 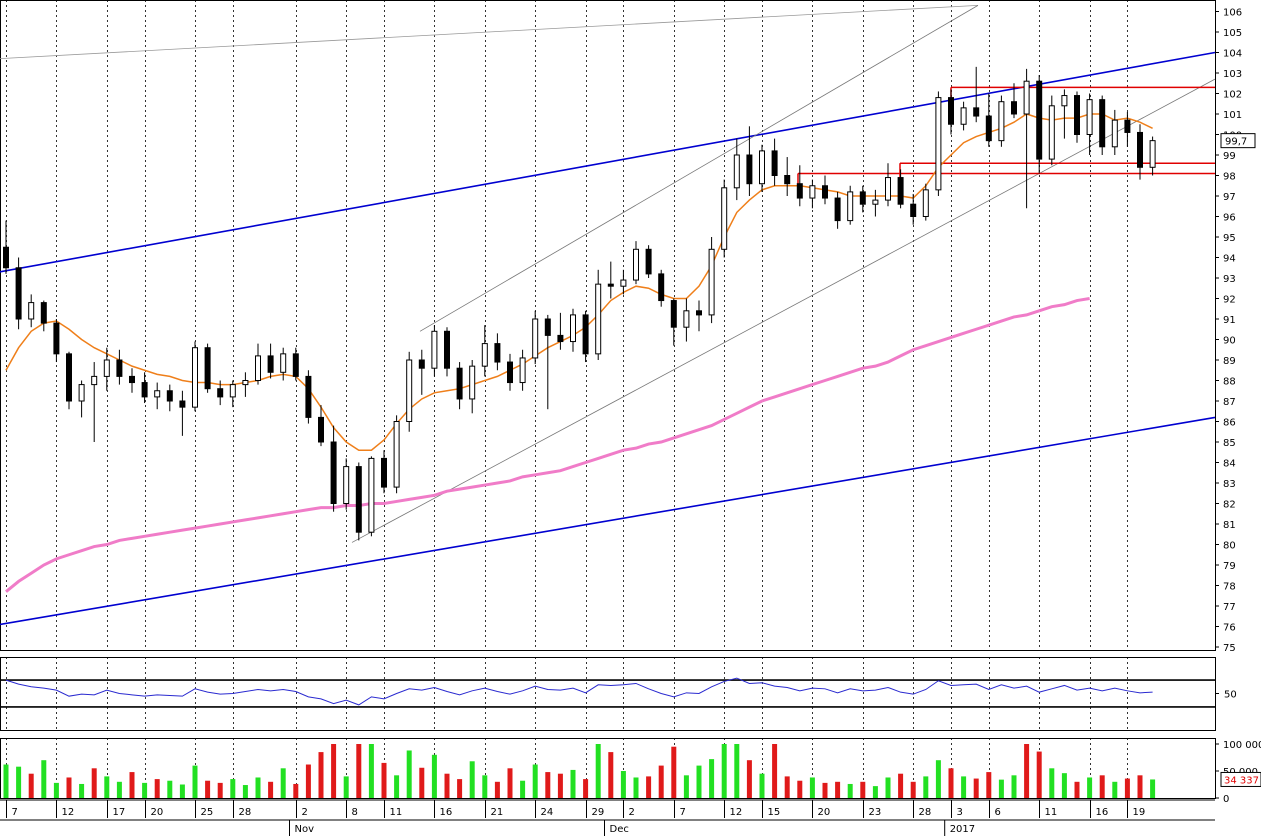 I want to click on date-tick-label: 8, so click(x=355, y=812).